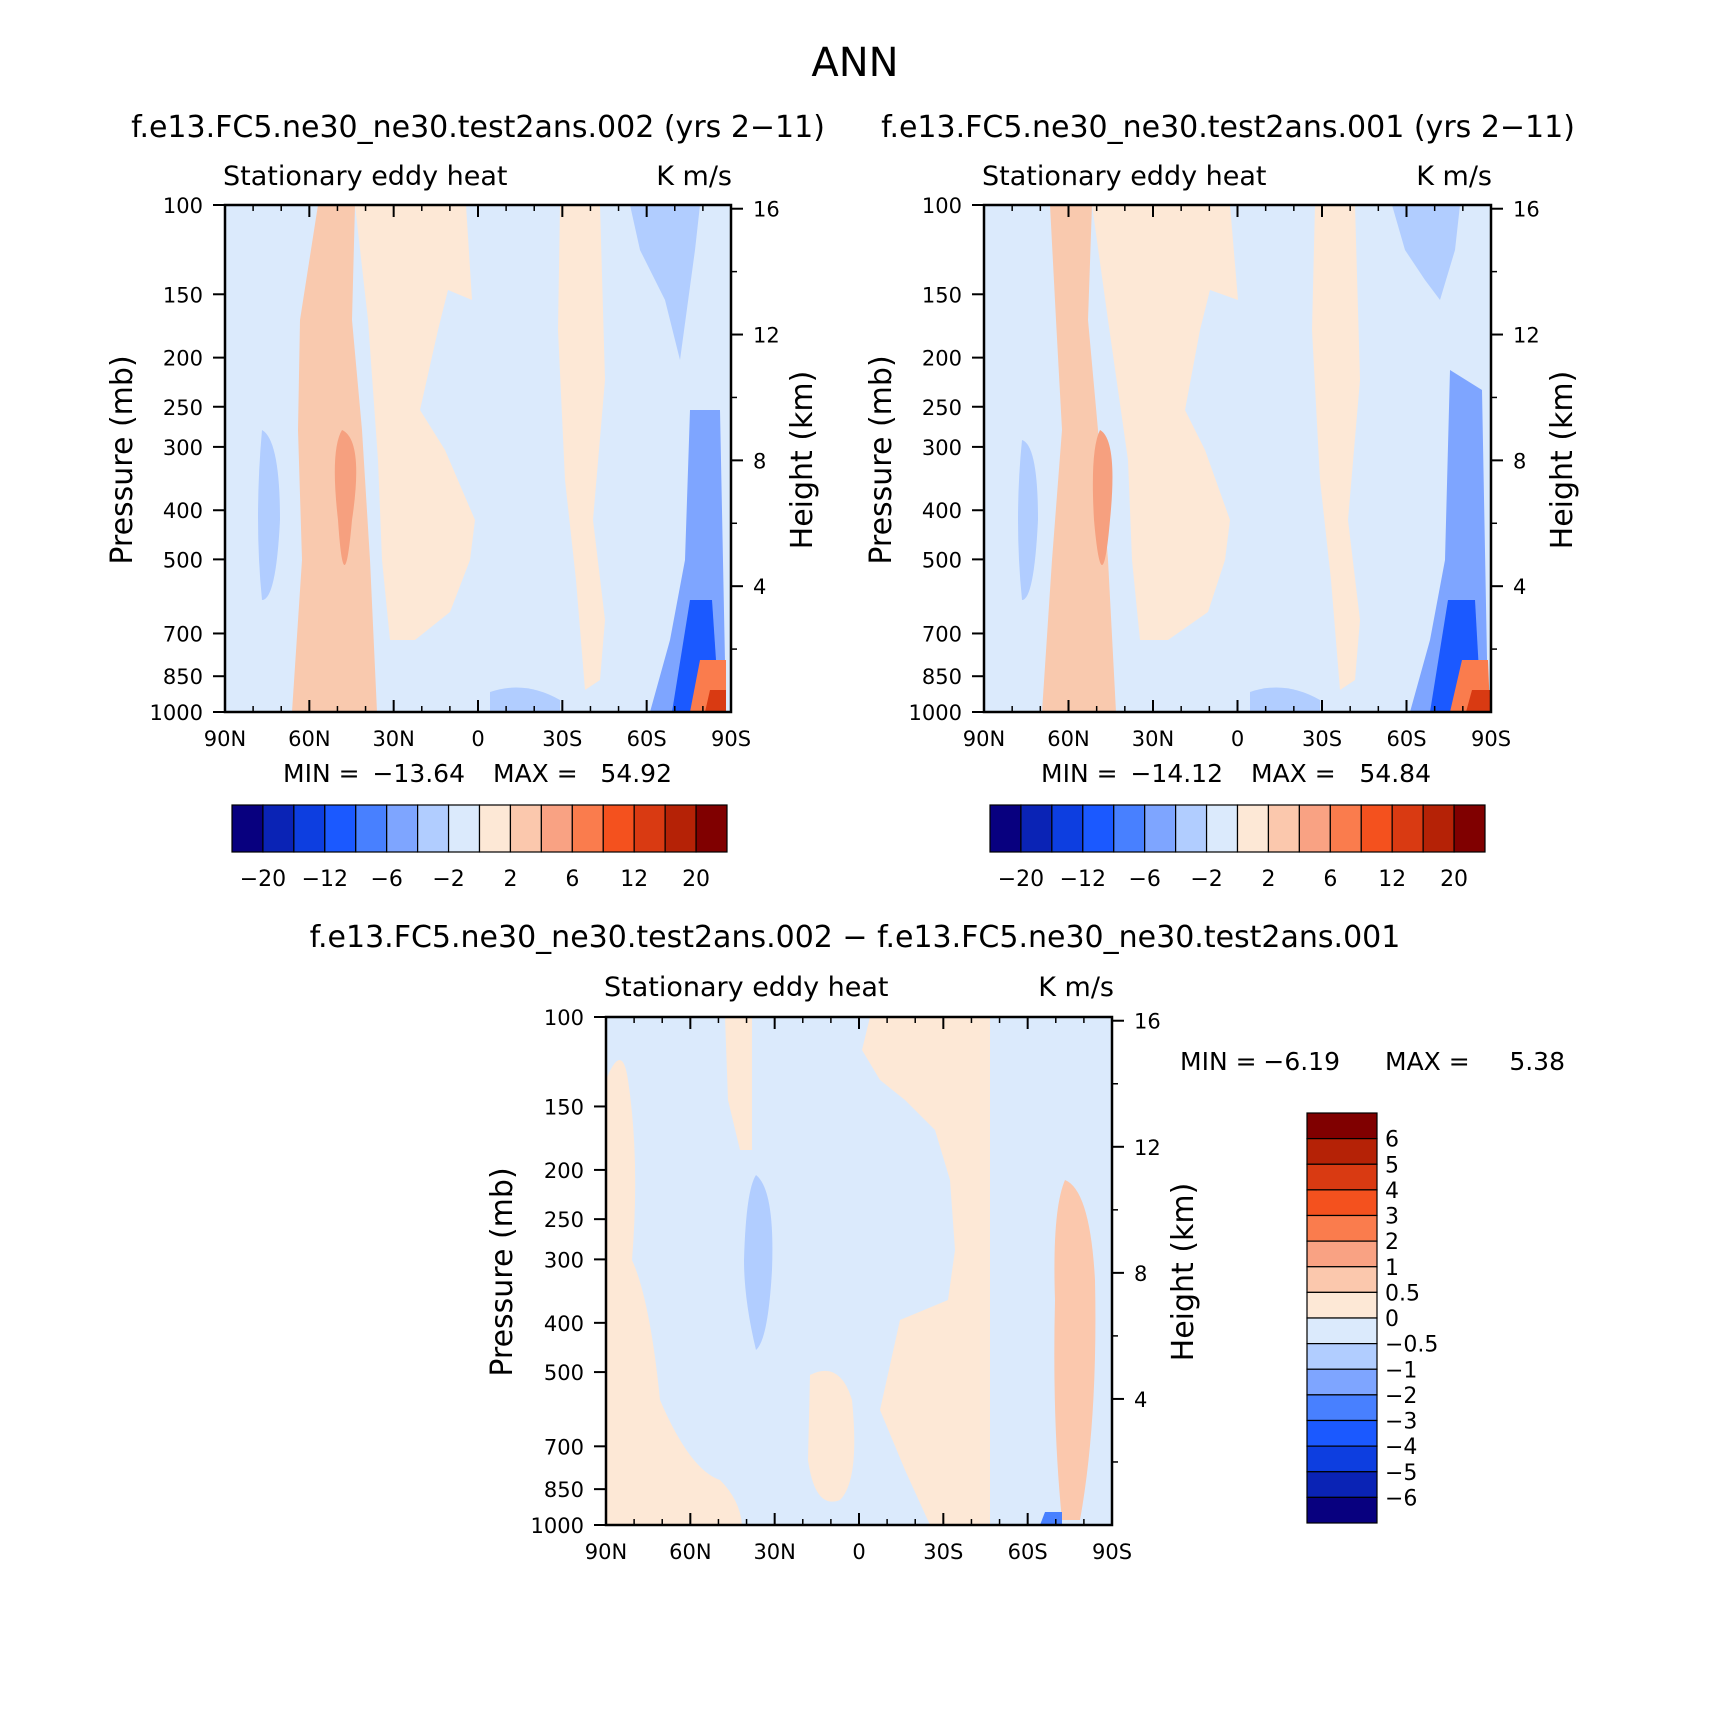 This screenshot has width=1710, height=1728. Describe the element at coordinates (564, 1260) in the screenshot. I see `y-tick-label: 300` at that location.